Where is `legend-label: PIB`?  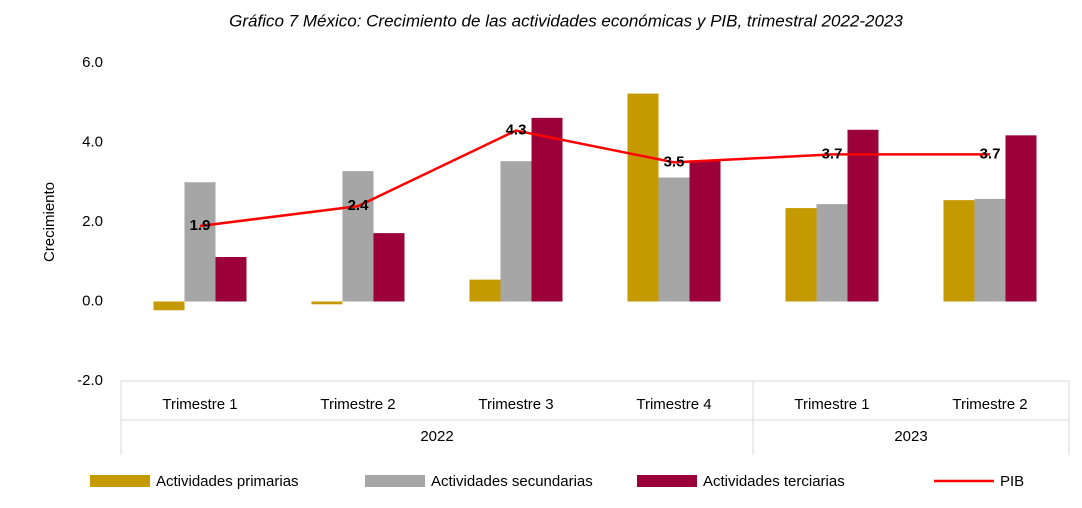 legend-label: PIB is located at coordinates (1012, 481).